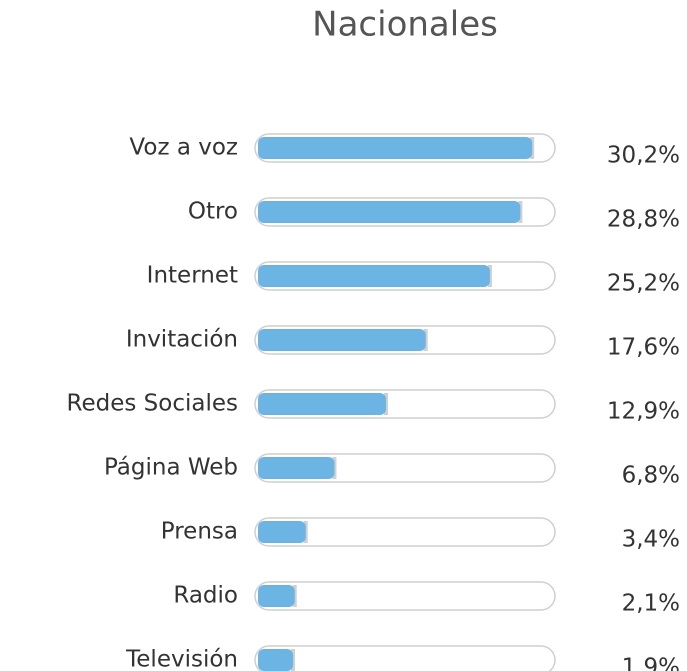 This screenshot has width=687, height=671. Describe the element at coordinates (152, 404) in the screenshot. I see `category-label: Redes Sociales` at that location.